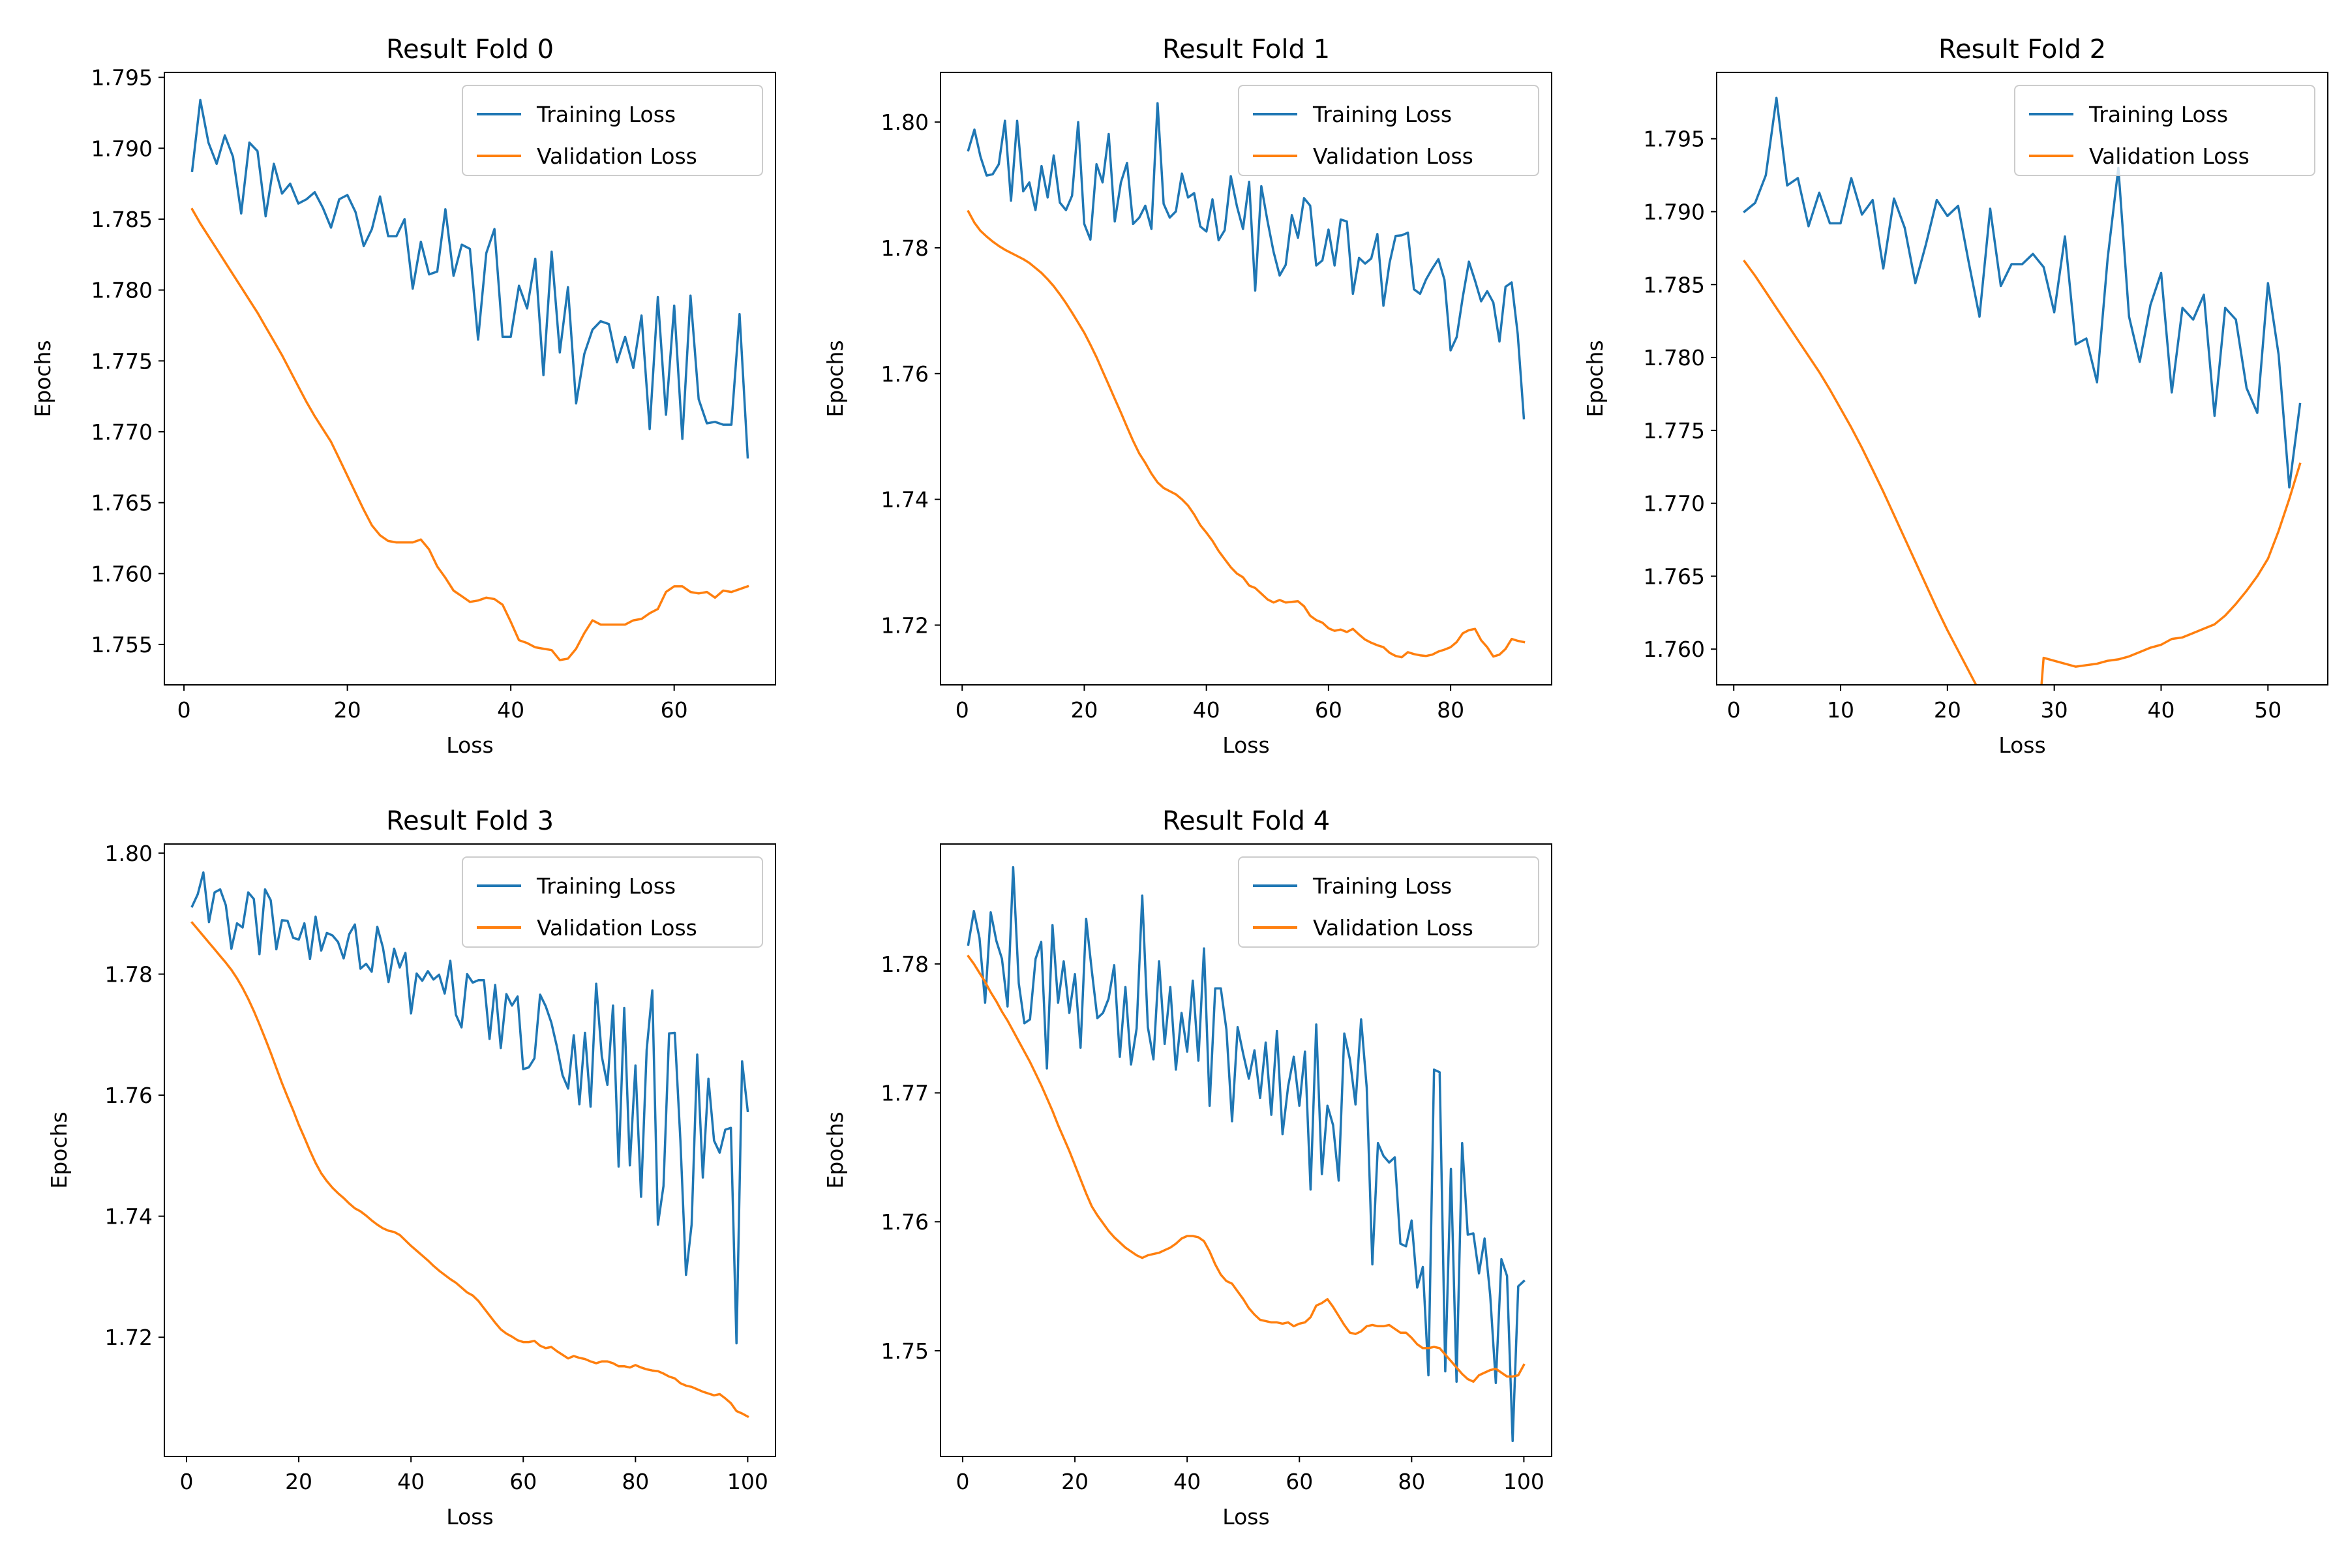 Image resolution: width=2348 pixels, height=1568 pixels. I want to click on y-tick-label: 1.72, so click(905, 625).